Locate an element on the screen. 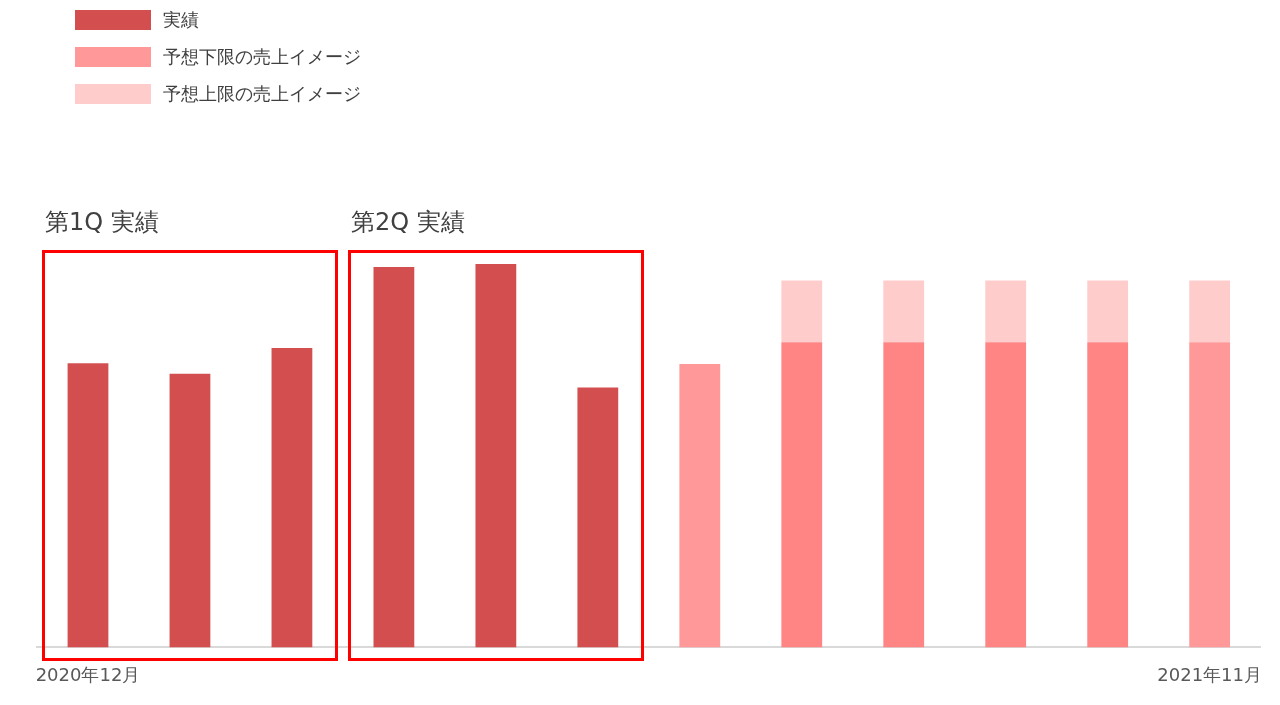 This screenshot has height=705, width=1280. legend-label: 予想下限の売上イメージ is located at coordinates (262, 57).